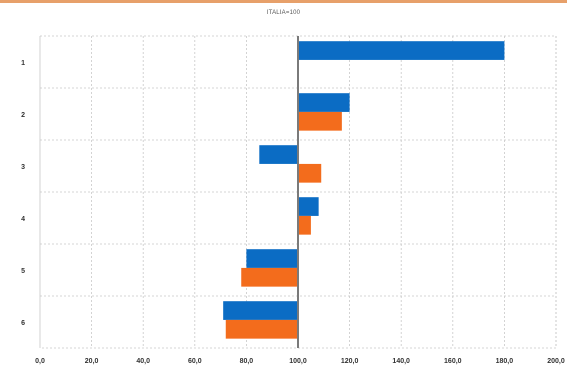 The height and width of the screenshot is (377, 567). Describe the element at coordinates (283, 1) in the screenshot. I see `top-accent-rule` at that location.